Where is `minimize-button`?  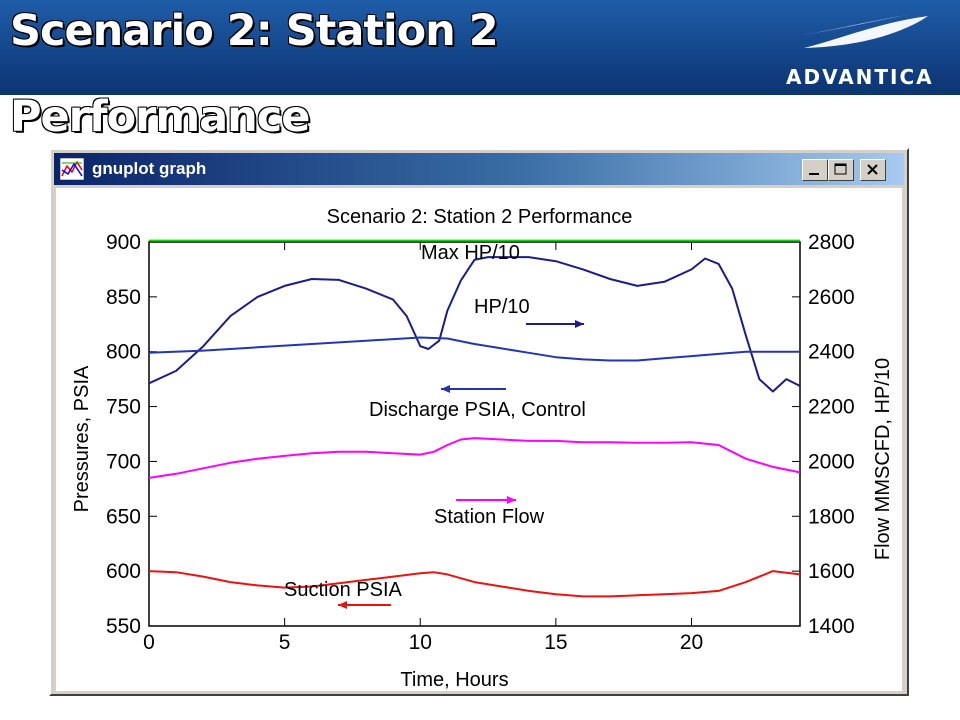 minimize-button is located at coordinates (815, 170).